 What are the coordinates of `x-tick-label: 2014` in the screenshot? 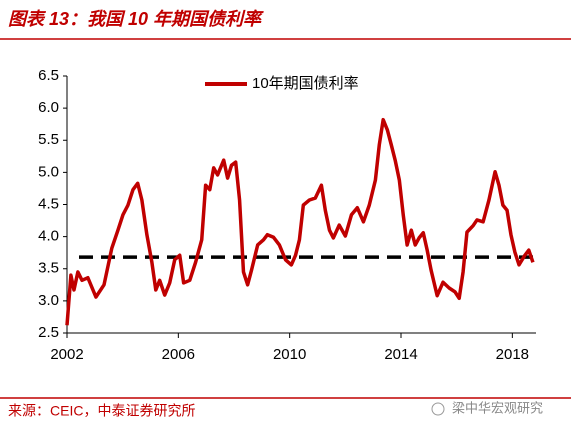 It's located at (400, 354).